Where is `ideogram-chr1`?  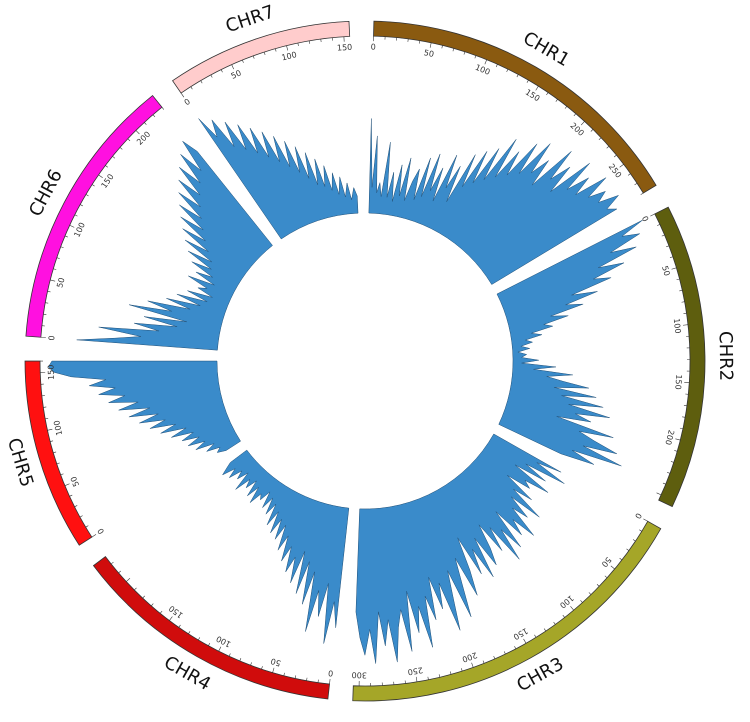 ideogram-chr1 is located at coordinates (515, 107).